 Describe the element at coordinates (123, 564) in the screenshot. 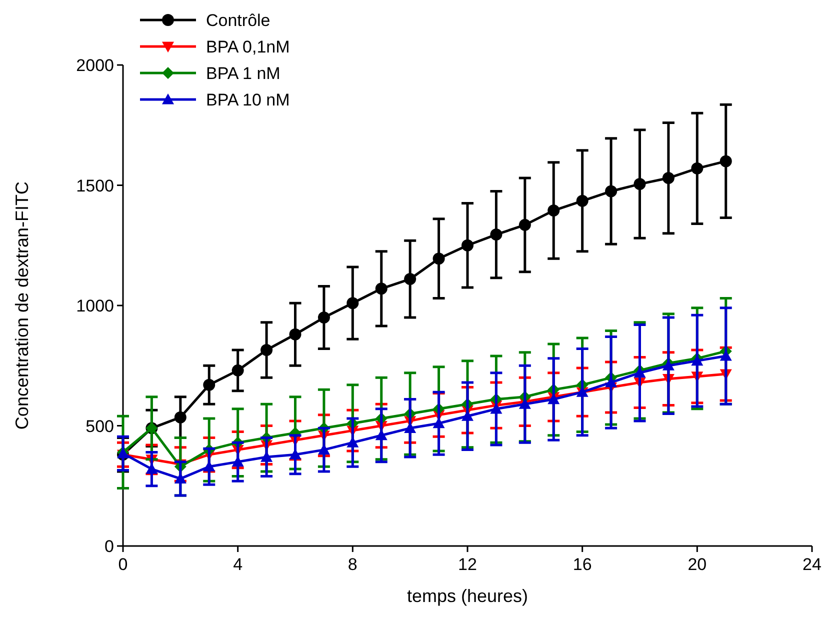

I see `x-tick-label: 0` at that location.